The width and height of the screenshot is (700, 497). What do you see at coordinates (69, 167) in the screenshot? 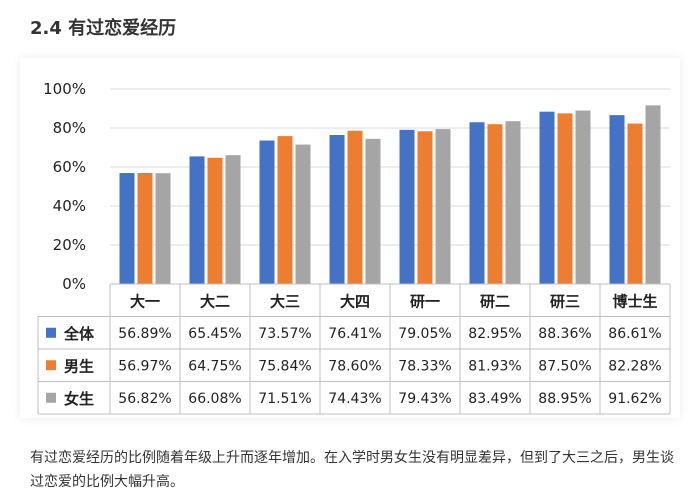
I see `y-tick-label: 60%` at bounding box center [69, 167].